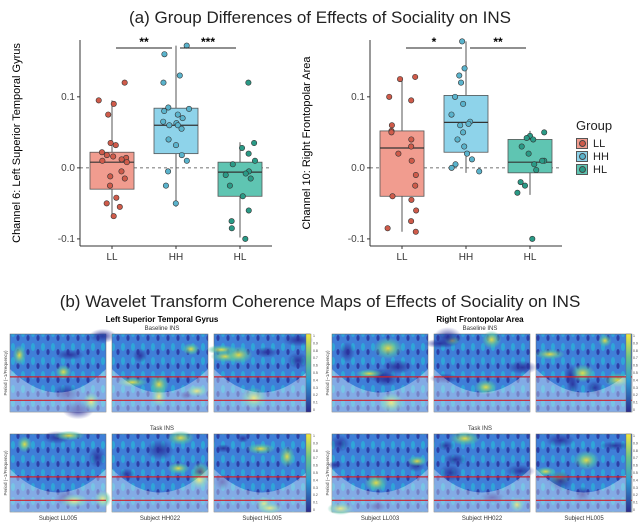 This screenshot has width=640, height=528. What do you see at coordinates (600, 169) in the screenshot?
I see `legend-label-hl: HL` at bounding box center [600, 169].